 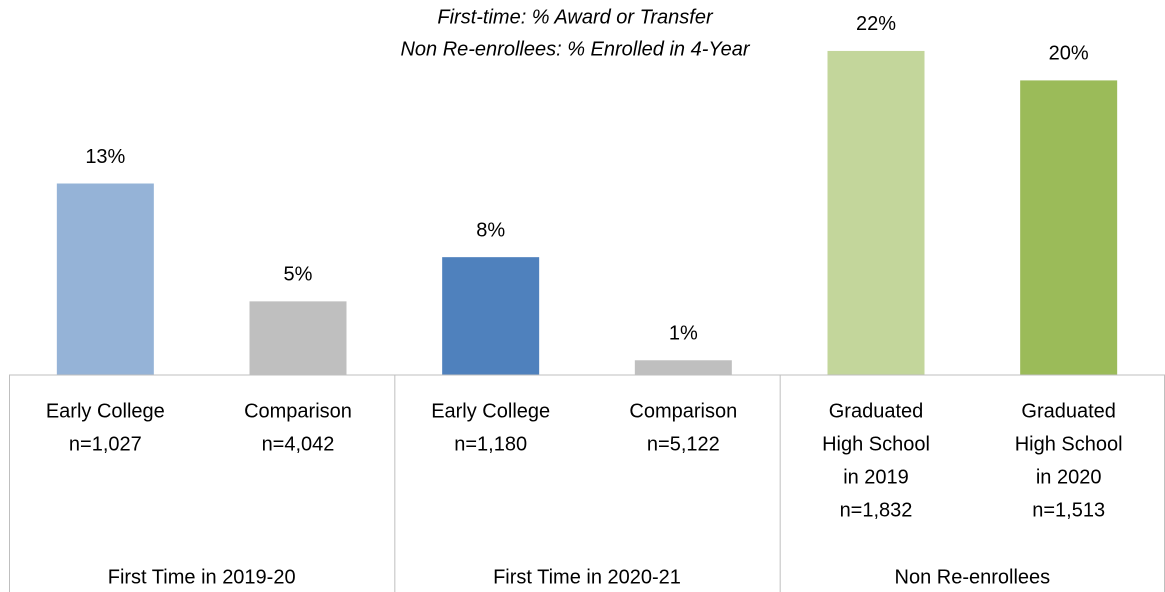 What do you see at coordinates (876, 24) in the screenshot?
I see `data-label: 22%` at bounding box center [876, 24].